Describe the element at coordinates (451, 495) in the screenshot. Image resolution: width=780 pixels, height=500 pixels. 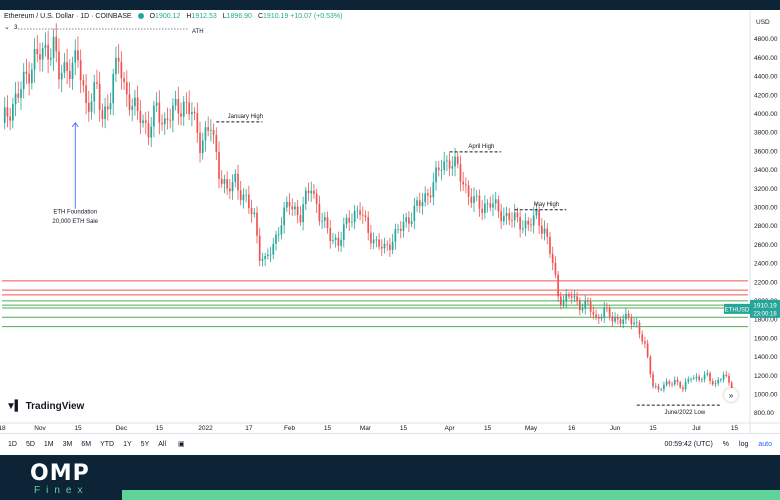
I see `brand-green-band` at that location.